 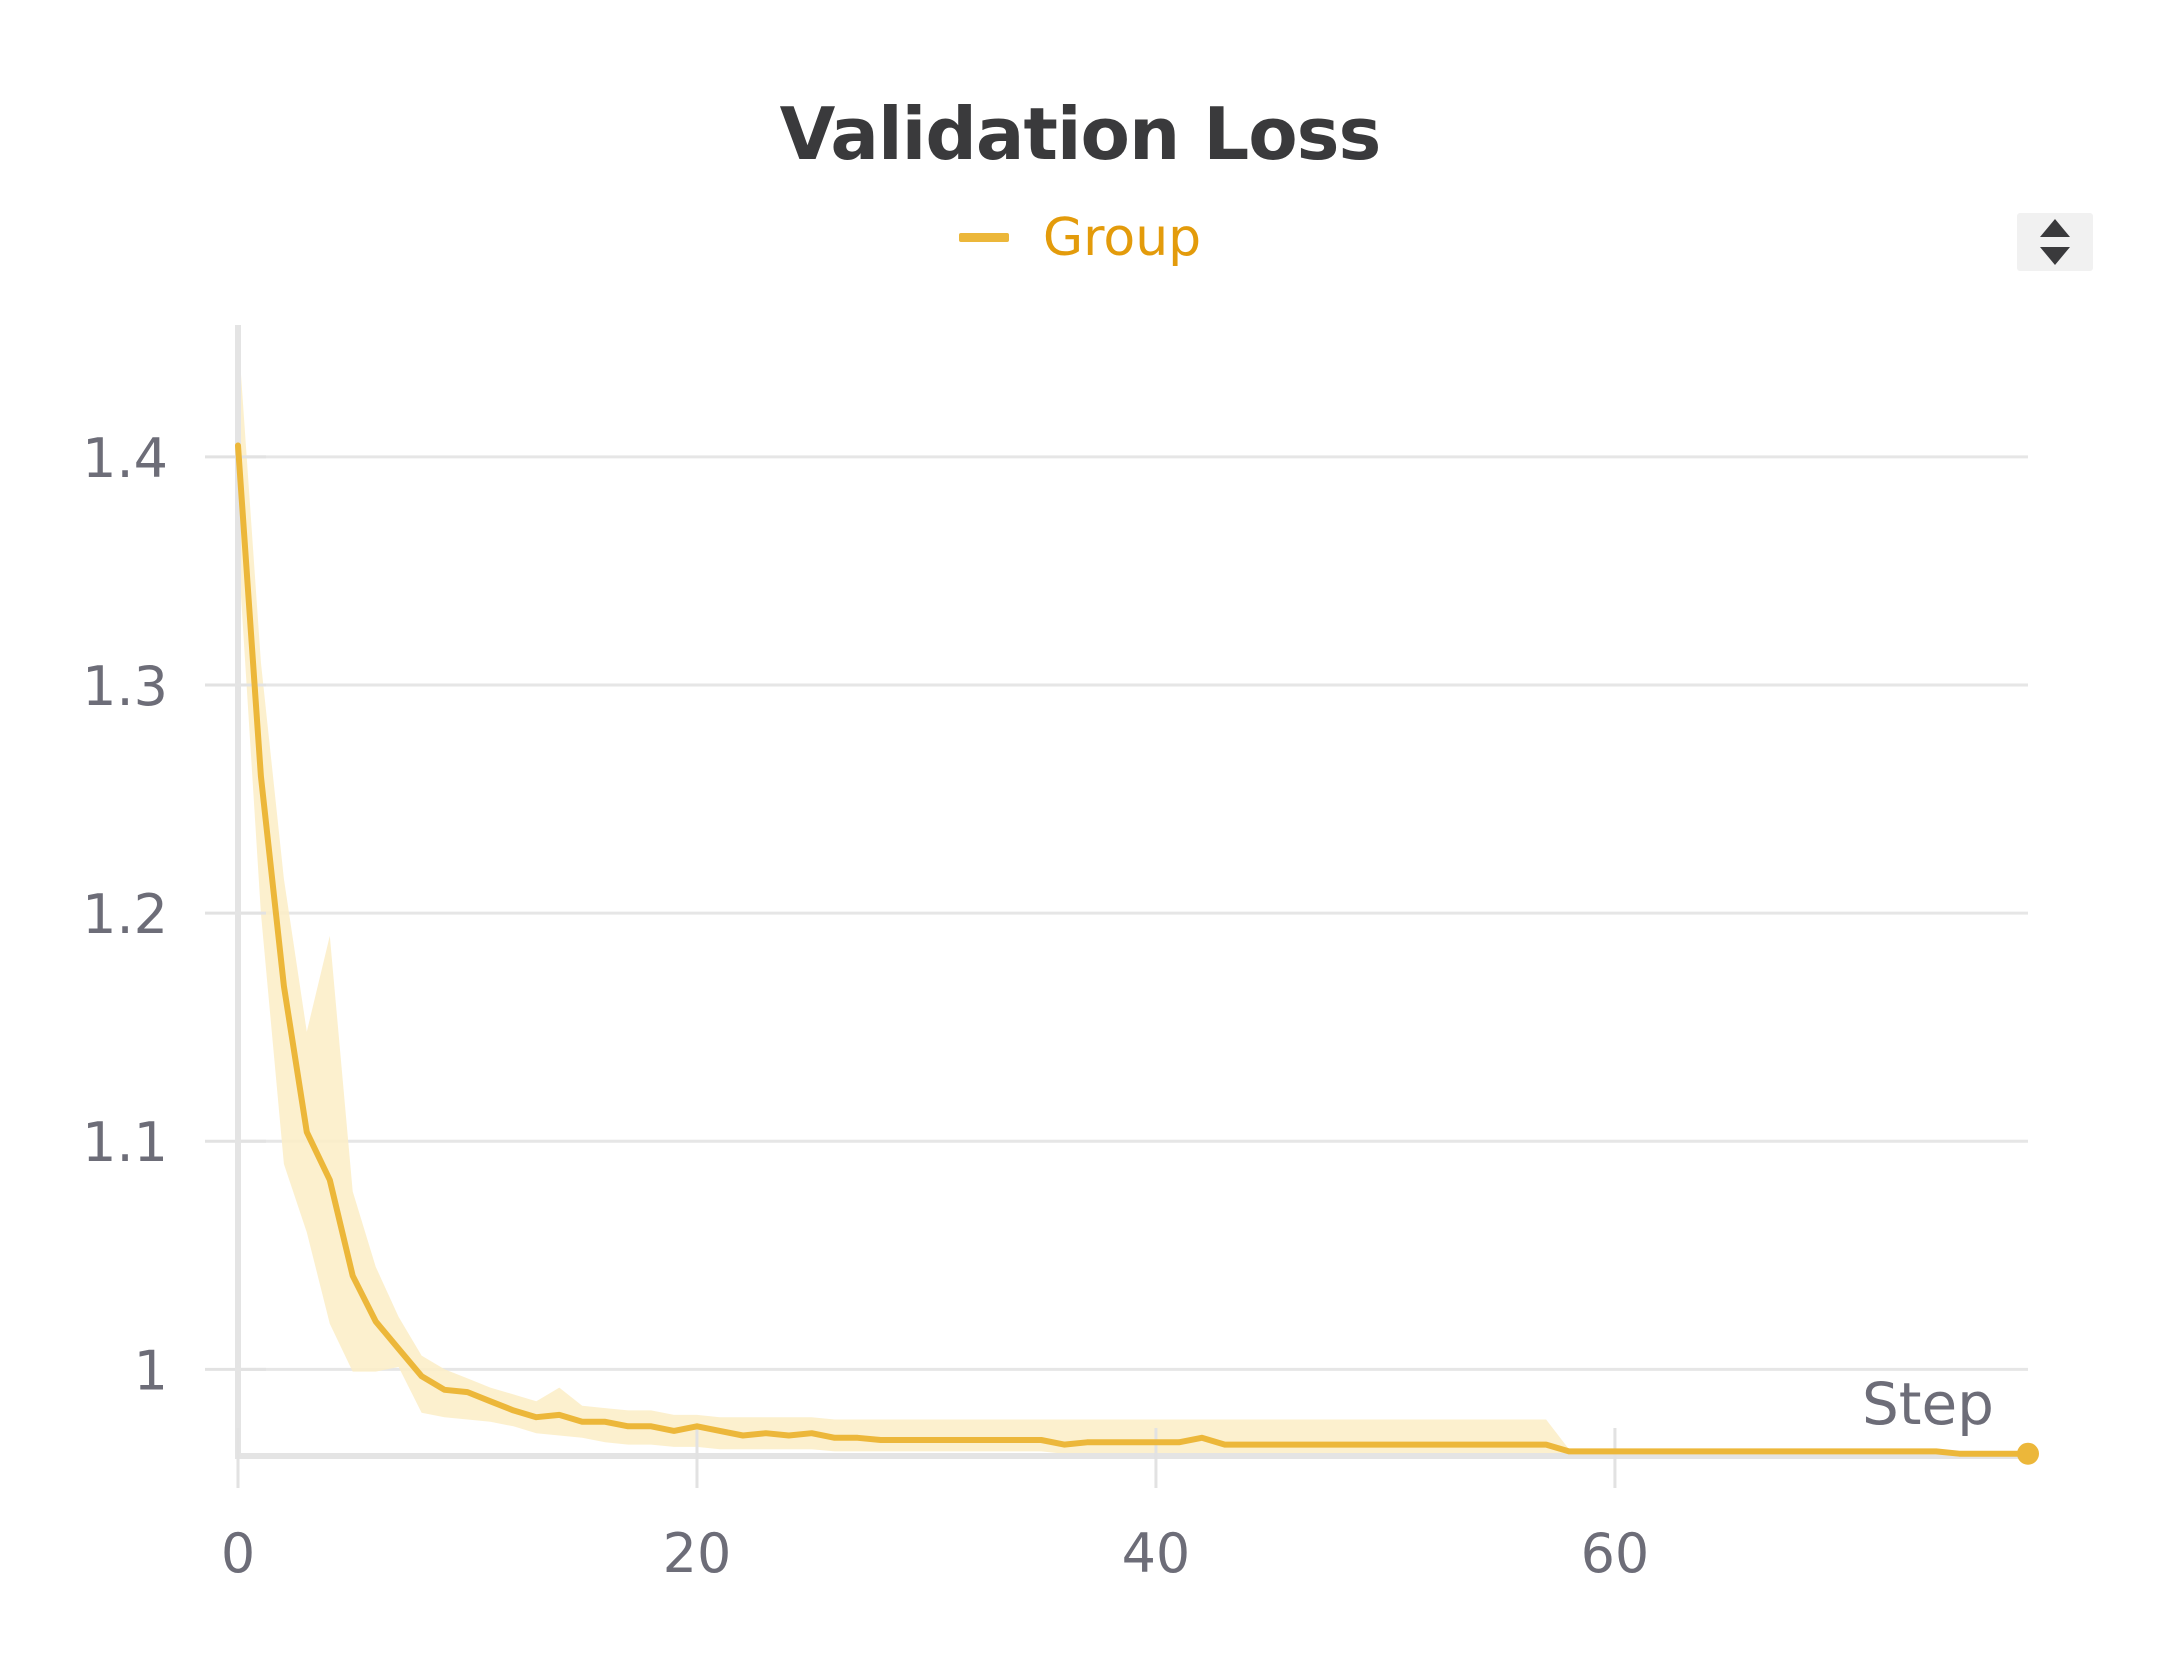 I want to click on x-tick-label: 40, so click(x=1156, y=1553).